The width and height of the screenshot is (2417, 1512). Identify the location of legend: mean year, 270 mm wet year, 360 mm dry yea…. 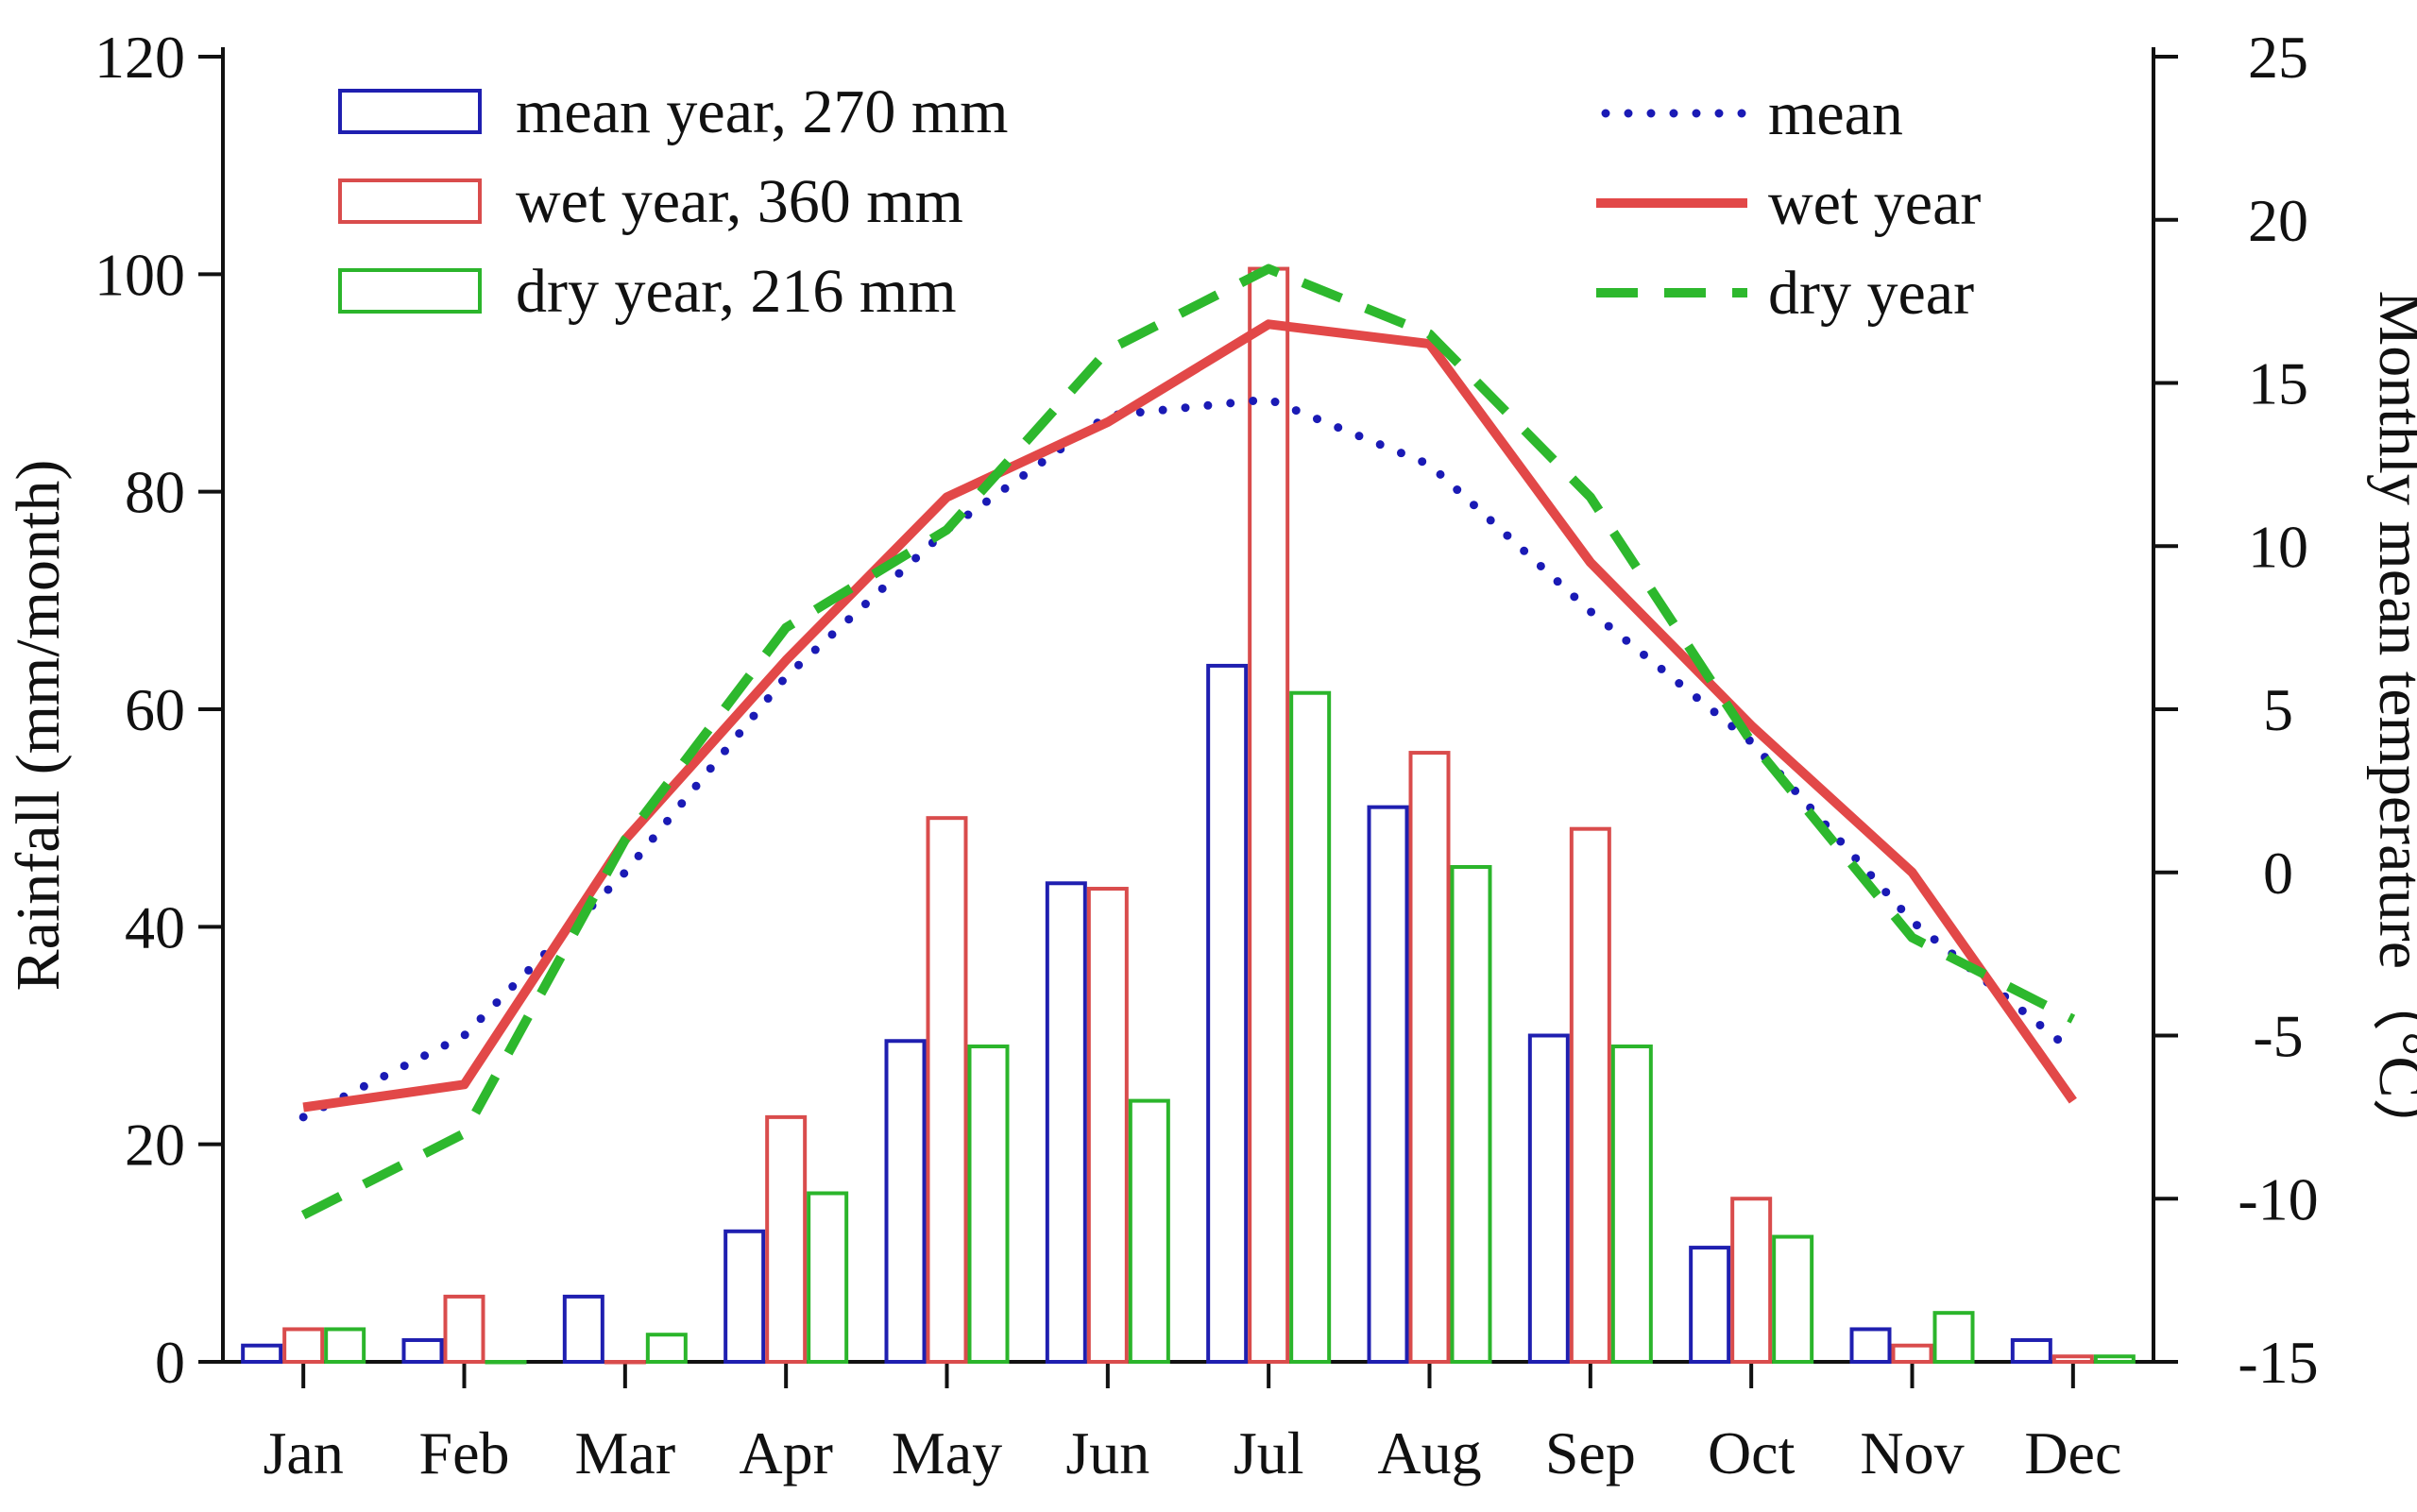
(1160, 202).